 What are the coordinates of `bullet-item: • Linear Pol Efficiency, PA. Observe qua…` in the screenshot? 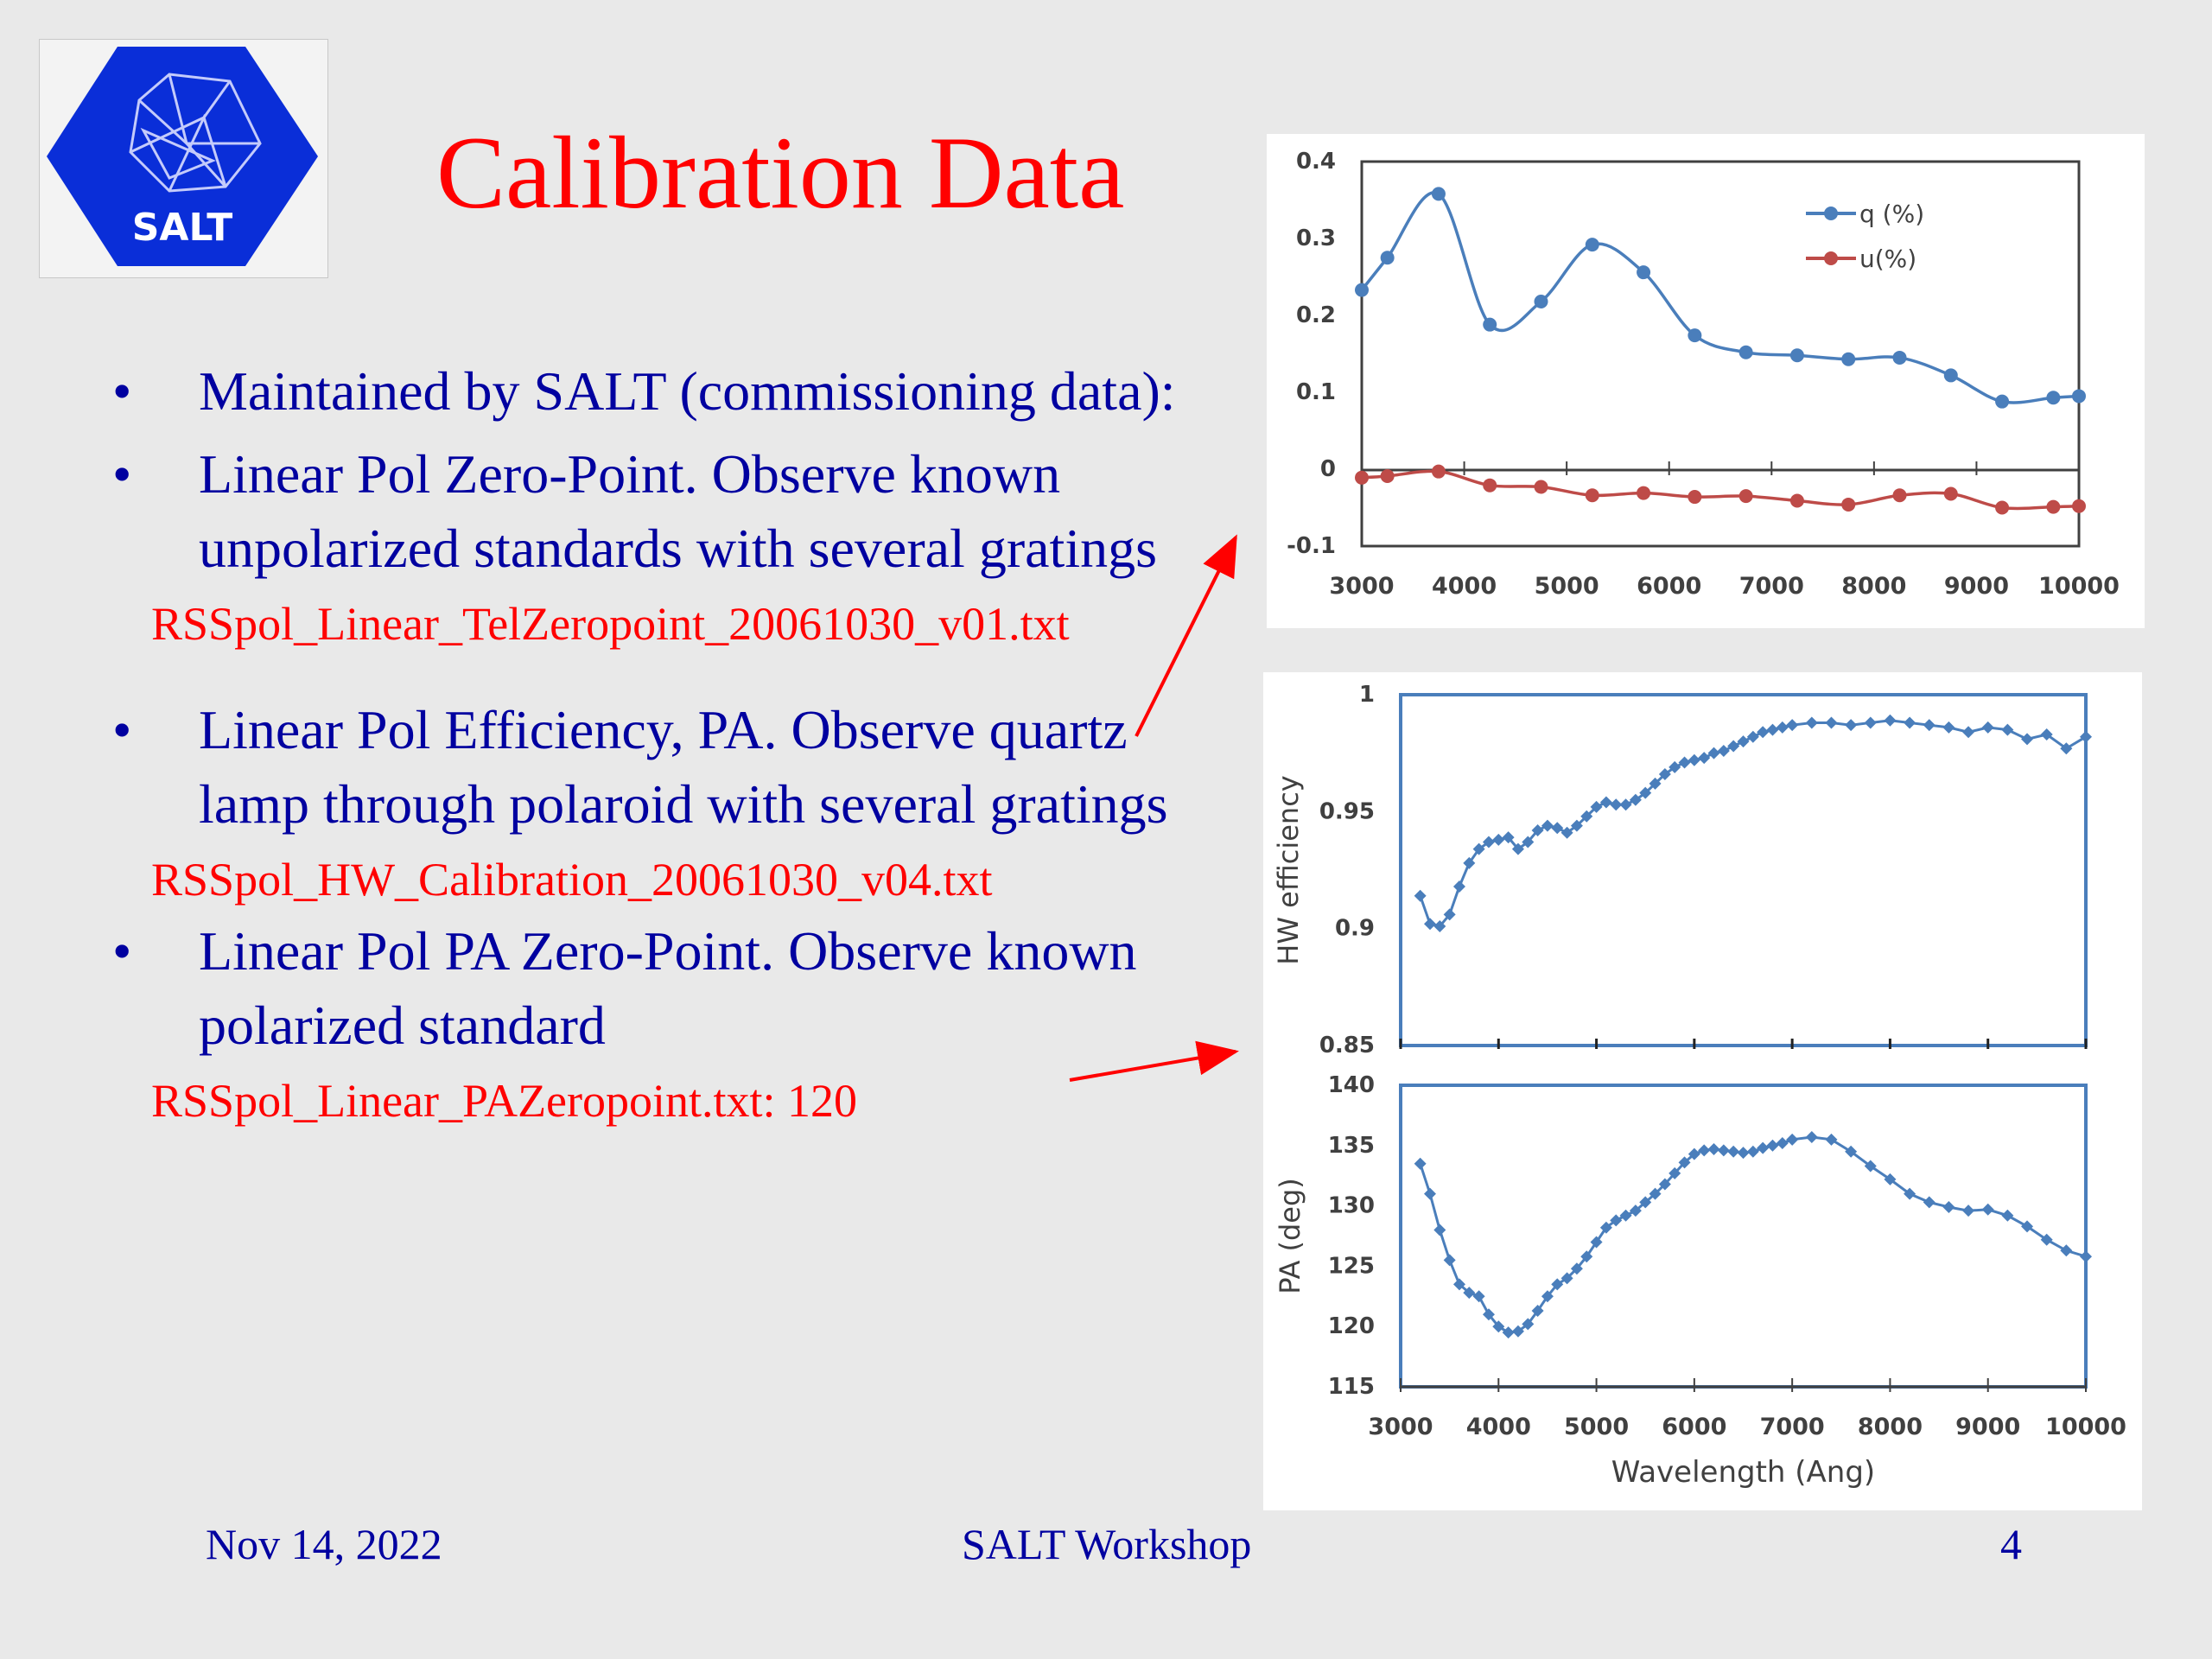 It's located at (652, 767).